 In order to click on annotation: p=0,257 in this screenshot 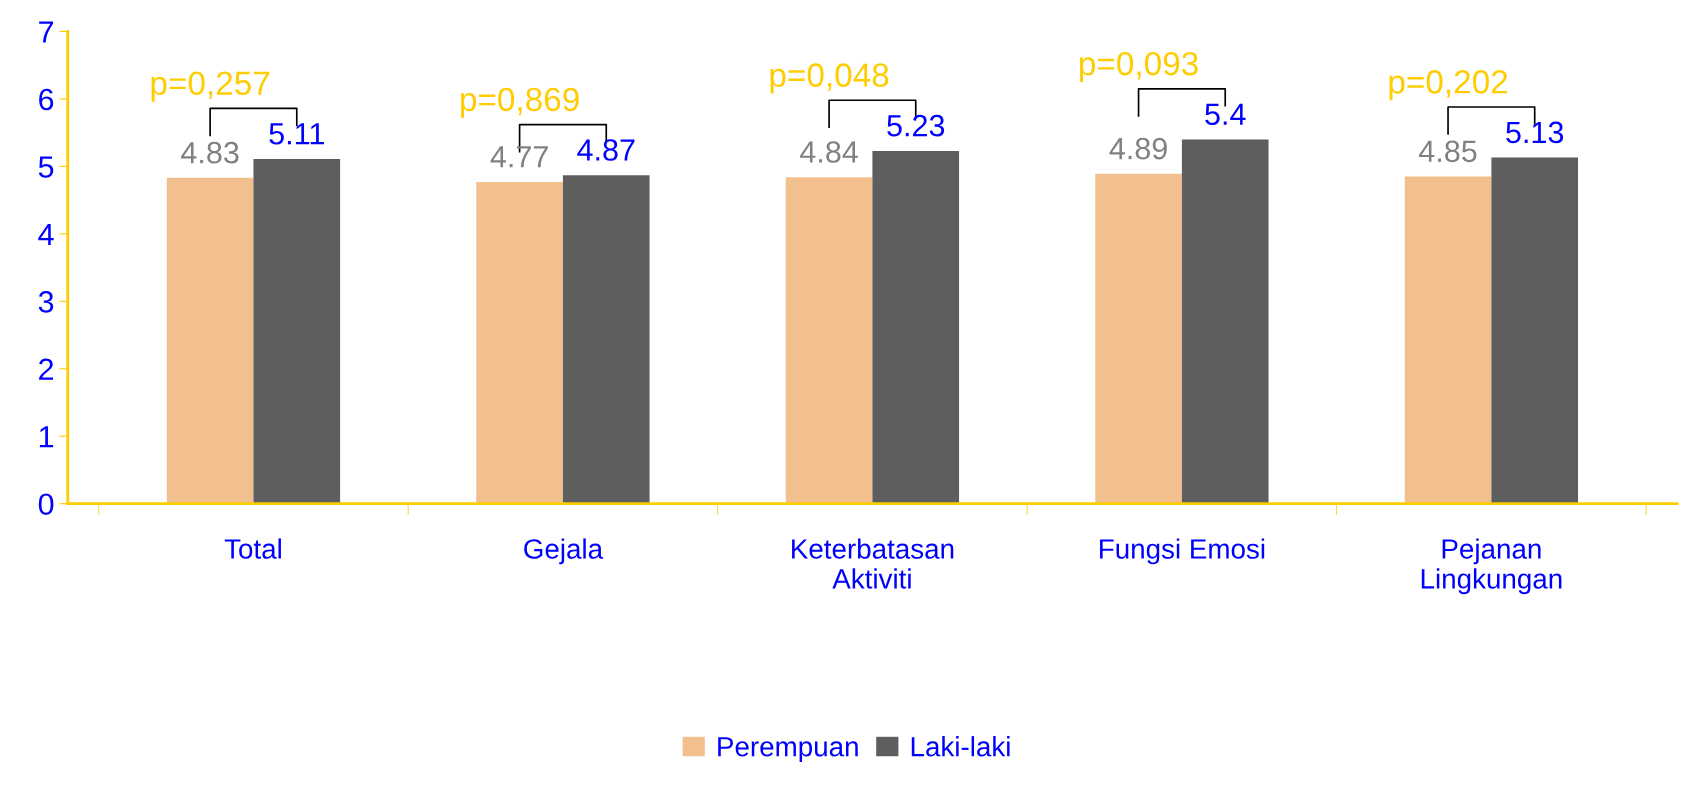, I will do `click(210, 86)`.